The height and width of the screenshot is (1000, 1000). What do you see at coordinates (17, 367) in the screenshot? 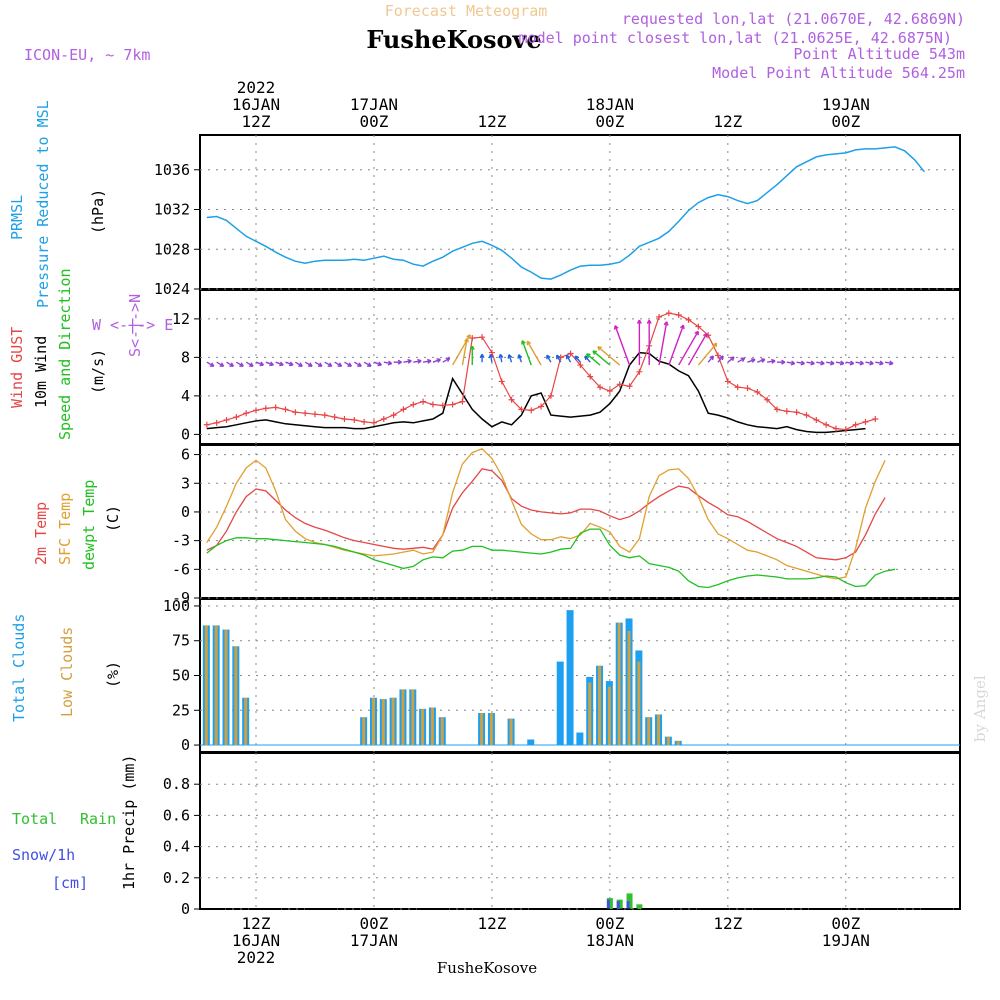
I see `wind-gust-label: Wind GUST` at bounding box center [17, 367].